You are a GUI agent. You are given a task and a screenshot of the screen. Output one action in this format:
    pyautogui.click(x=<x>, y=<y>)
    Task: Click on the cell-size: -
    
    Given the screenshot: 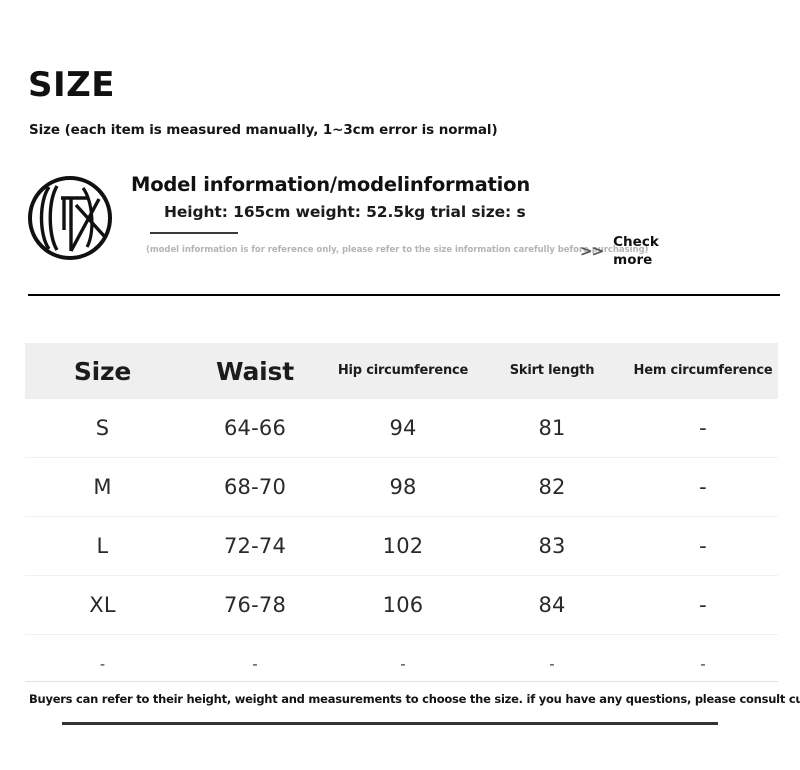 What is the action you would take?
    pyautogui.click(x=102, y=664)
    